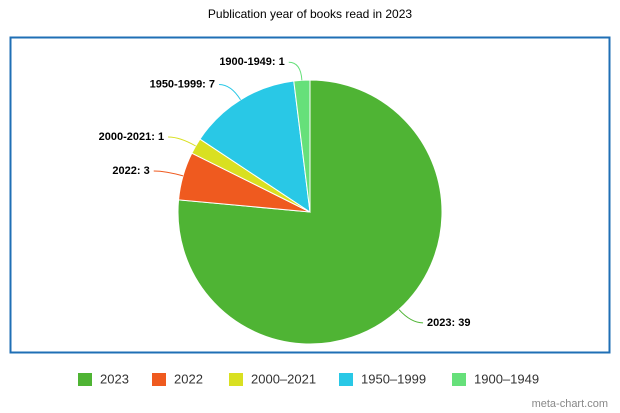 The image size is (620, 413). What do you see at coordinates (283, 378) in the screenshot?
I see `legend-label: 2000–2021` at bounding box center [283, 378].